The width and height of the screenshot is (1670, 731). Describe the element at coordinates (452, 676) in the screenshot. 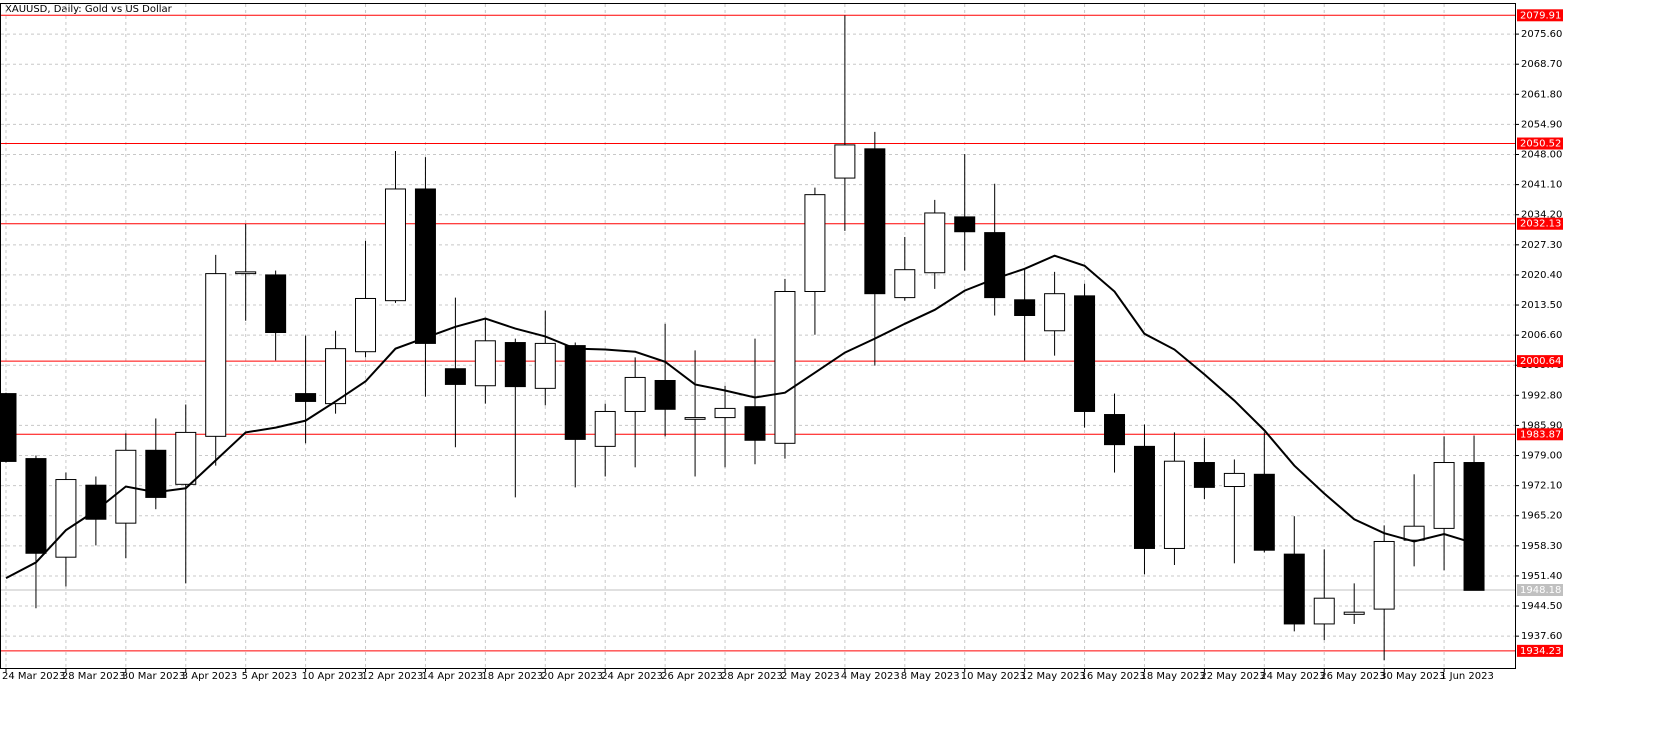

I see `x-tick-label: 14 Apr 2023` at that location.